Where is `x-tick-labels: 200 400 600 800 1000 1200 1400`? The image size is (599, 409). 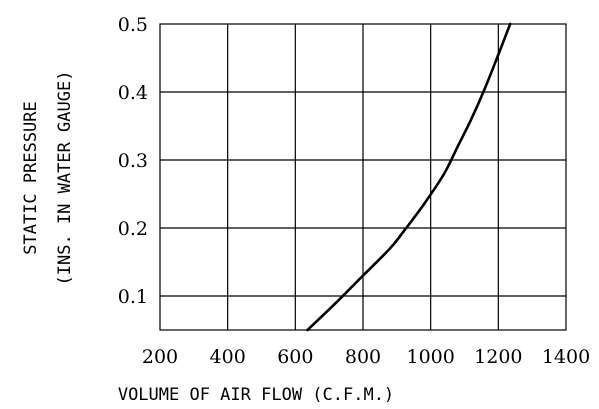
x-tick-labels: 200 400 600 800 1000 1200 1400 is located at coordinates (366, 357).